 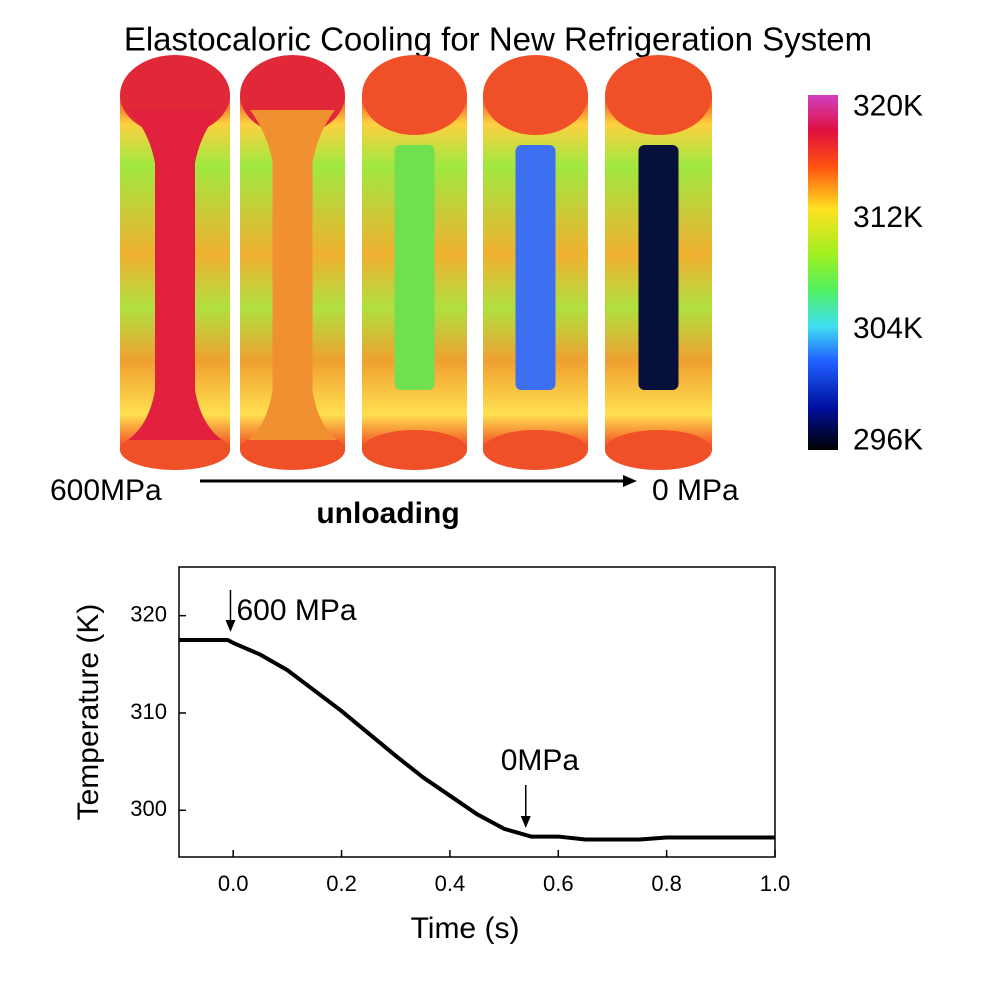 What do you see at coordinates (775, 883) in the screenshot?
I see `x-tick-label: 1.0` at bounding box center [775, 883].